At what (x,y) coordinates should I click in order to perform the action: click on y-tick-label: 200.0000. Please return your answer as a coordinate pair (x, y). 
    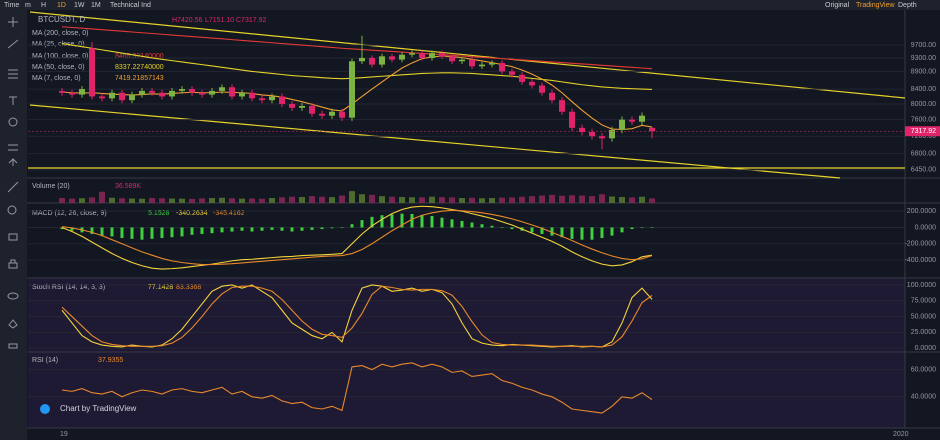
    Looking at the image, I should click on (921, 211).